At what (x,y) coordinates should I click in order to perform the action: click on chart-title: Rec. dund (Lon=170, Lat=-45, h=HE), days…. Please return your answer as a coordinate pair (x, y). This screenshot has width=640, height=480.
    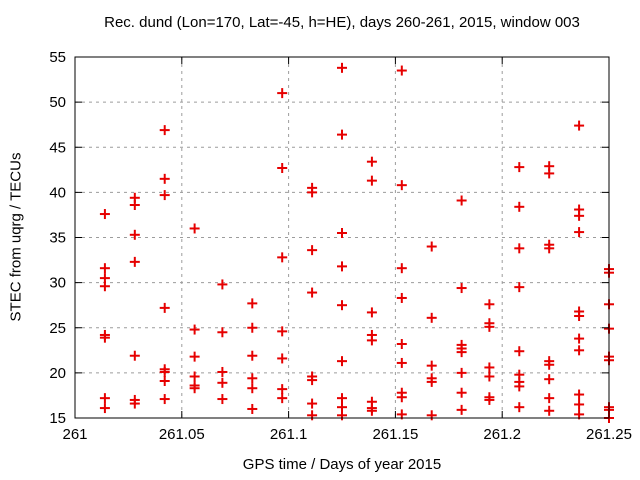
    Looking at the image, I should click on (342, 22).